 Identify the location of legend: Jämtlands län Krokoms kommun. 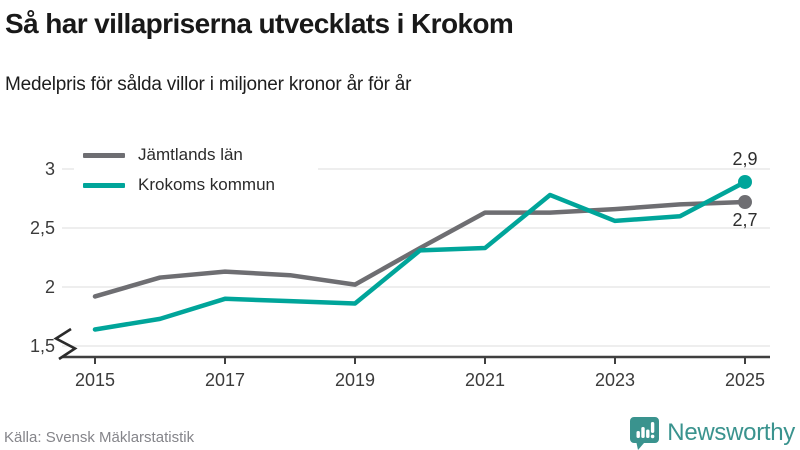
(179, 170).